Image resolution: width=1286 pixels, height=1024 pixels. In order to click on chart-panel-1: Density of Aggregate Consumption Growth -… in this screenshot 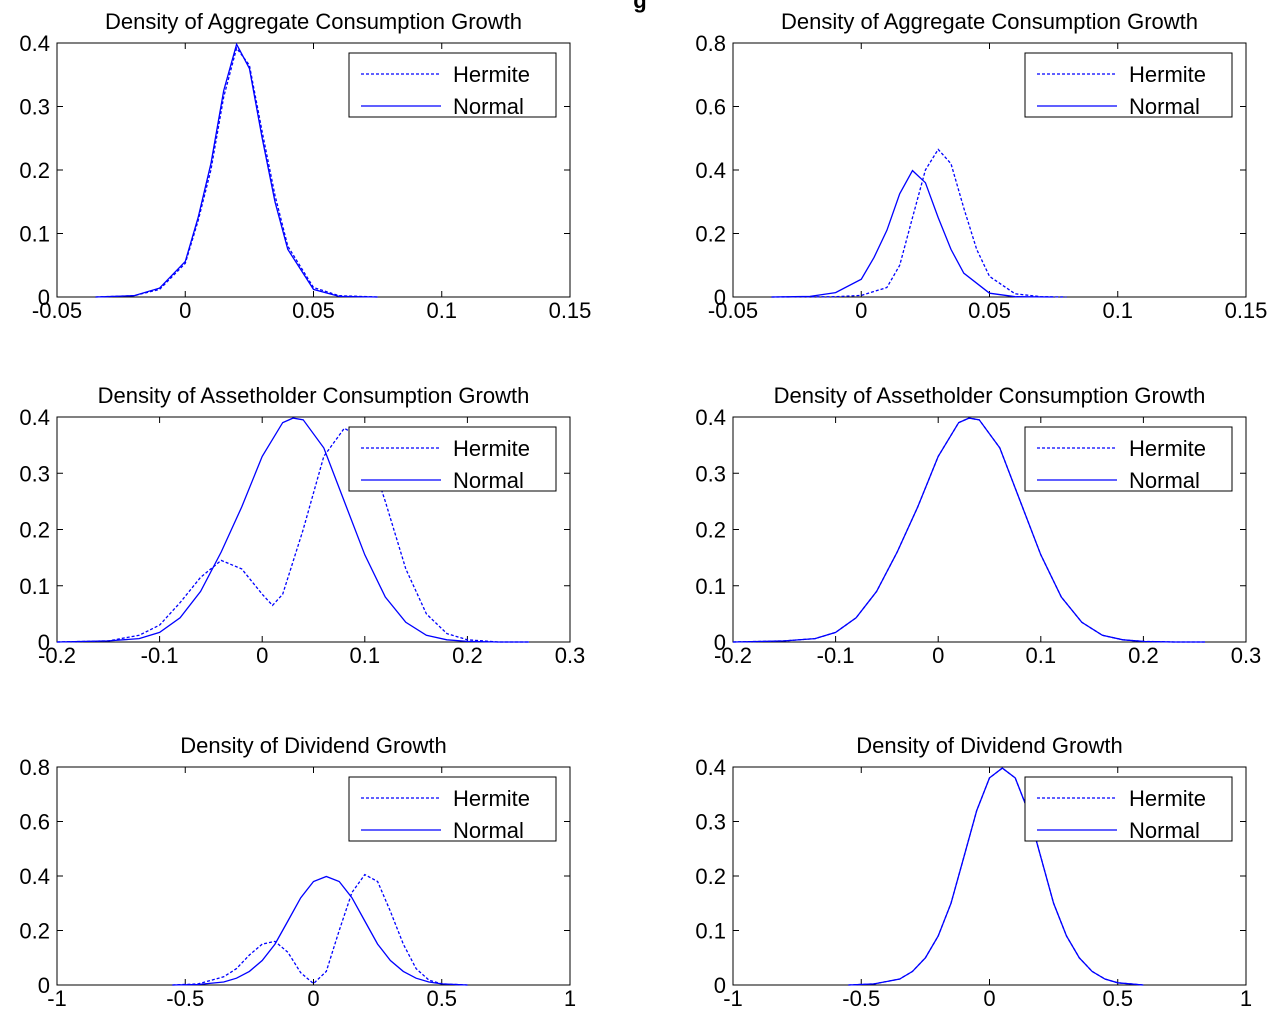, I will do `click(305, 166)`.